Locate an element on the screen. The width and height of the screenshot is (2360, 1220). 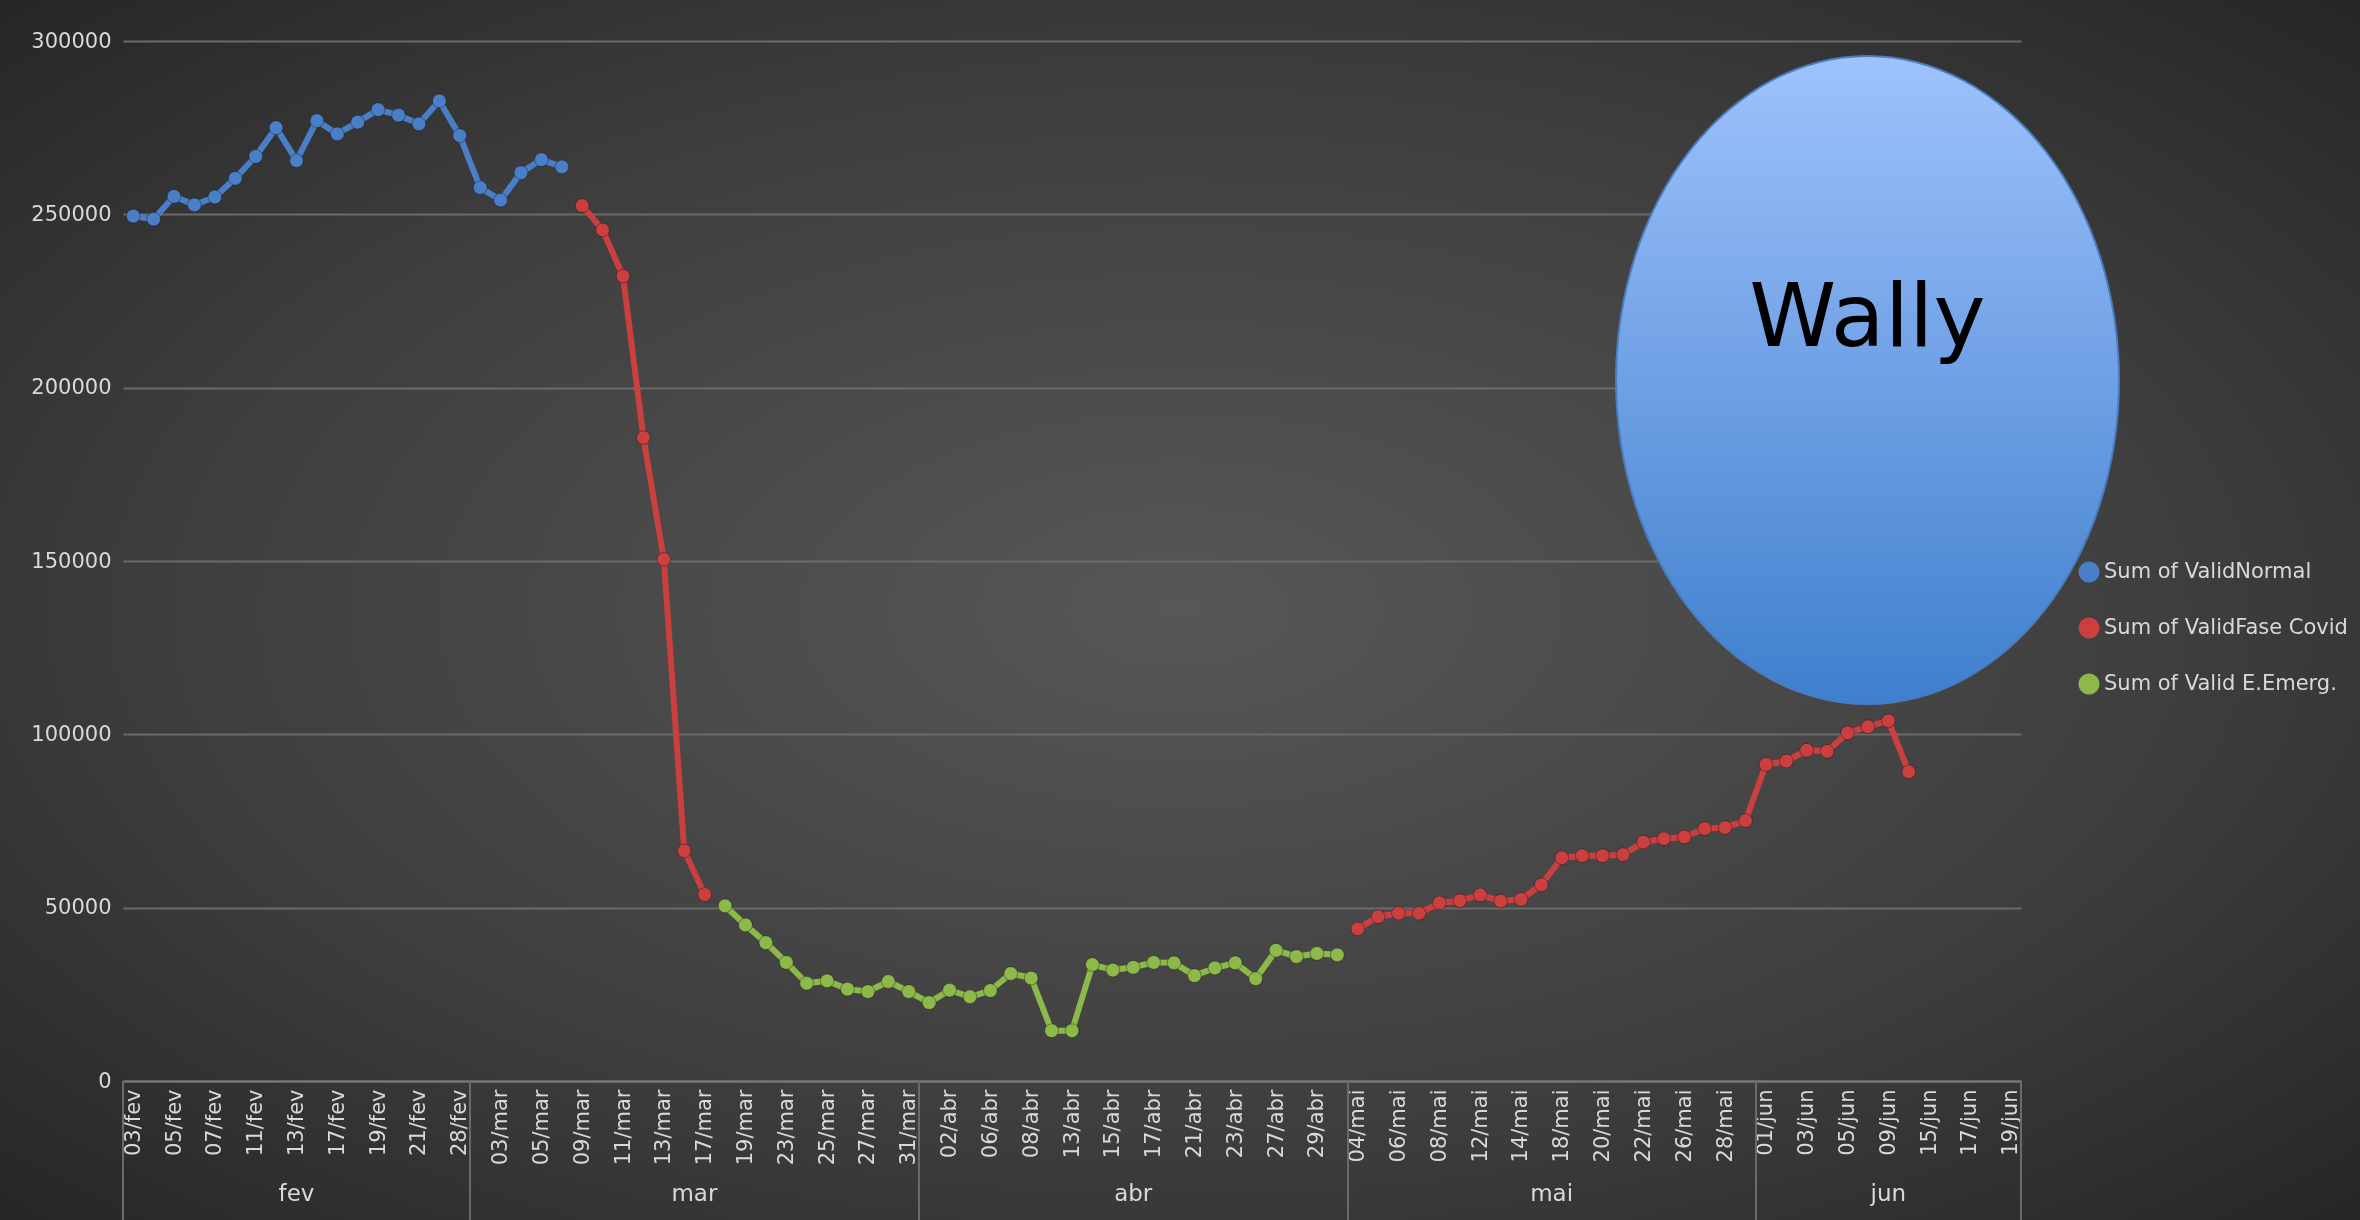
x-tick-label: 05/jun is located at coordinates (1847, 1122).